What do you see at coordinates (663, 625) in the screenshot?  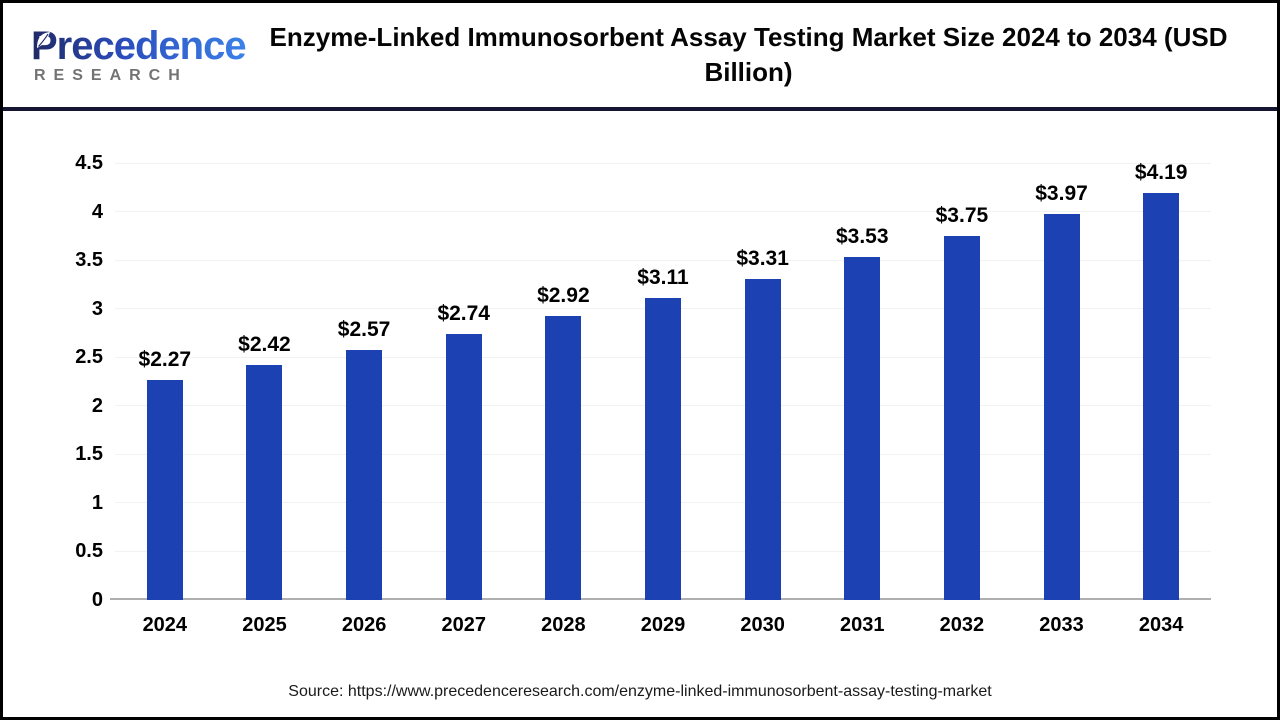 I see `x-tick-label: 2029` at bounding box center [663, 625].